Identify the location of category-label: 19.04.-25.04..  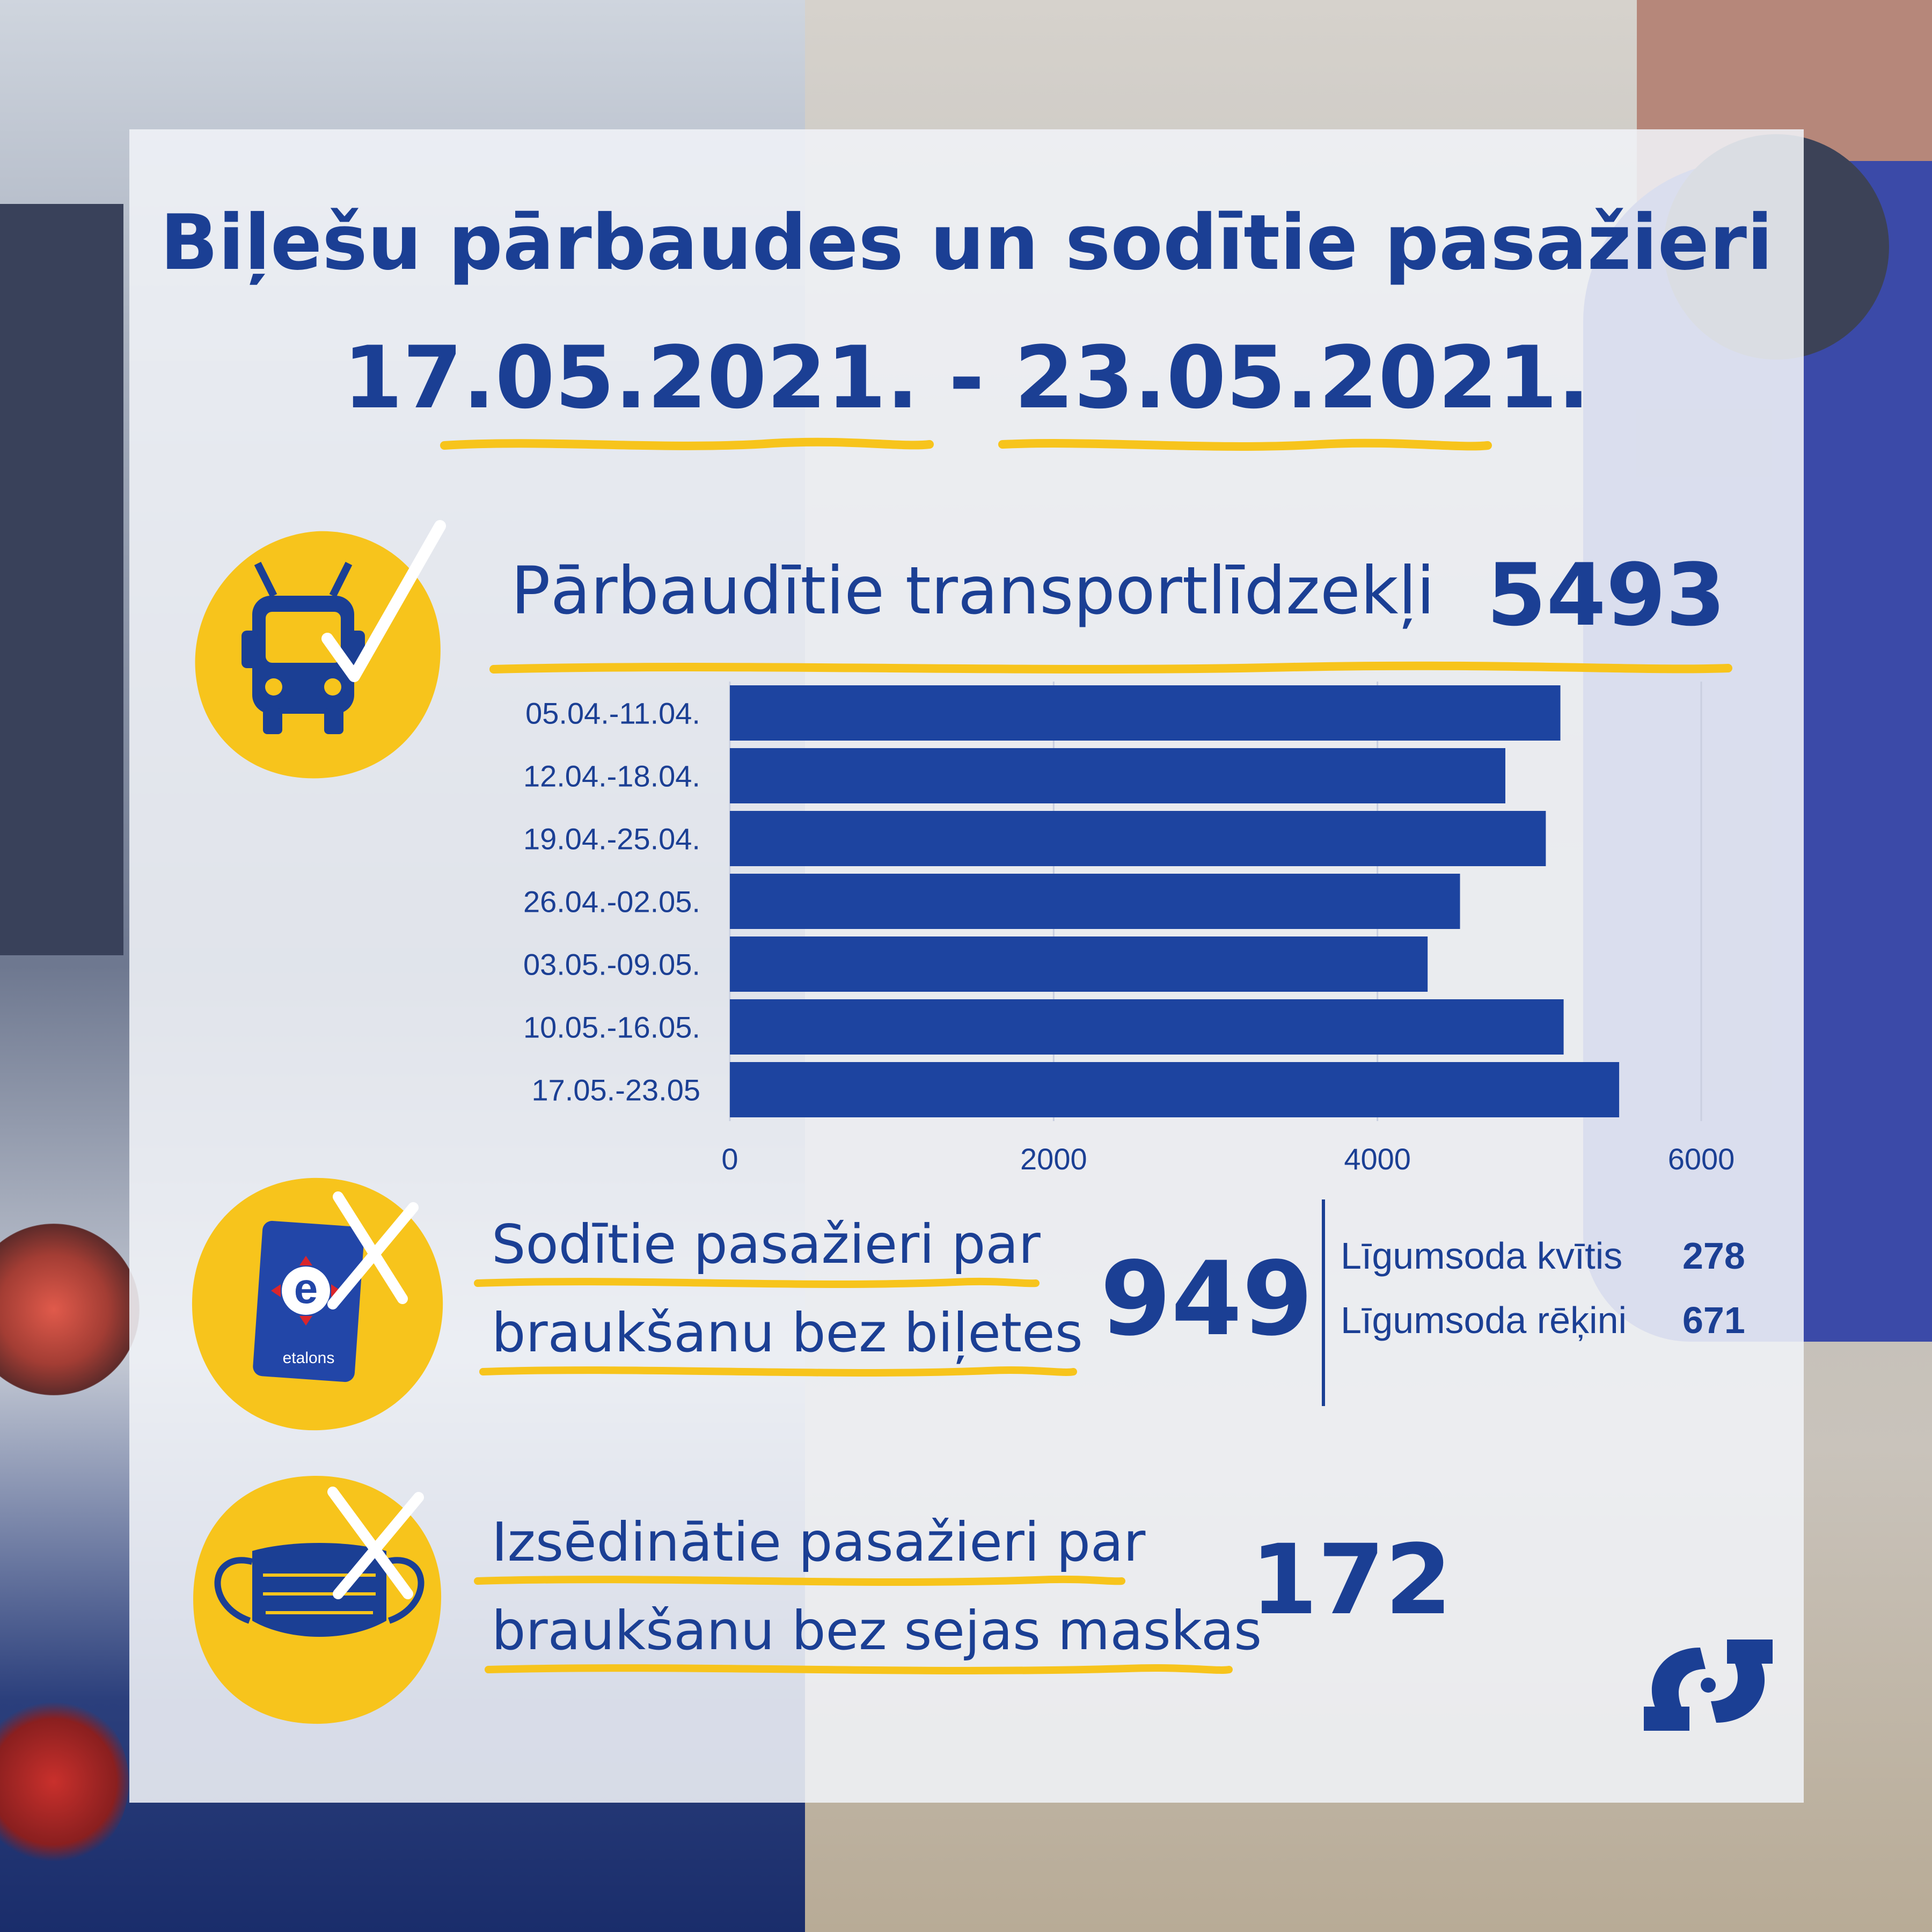
(611, 839).